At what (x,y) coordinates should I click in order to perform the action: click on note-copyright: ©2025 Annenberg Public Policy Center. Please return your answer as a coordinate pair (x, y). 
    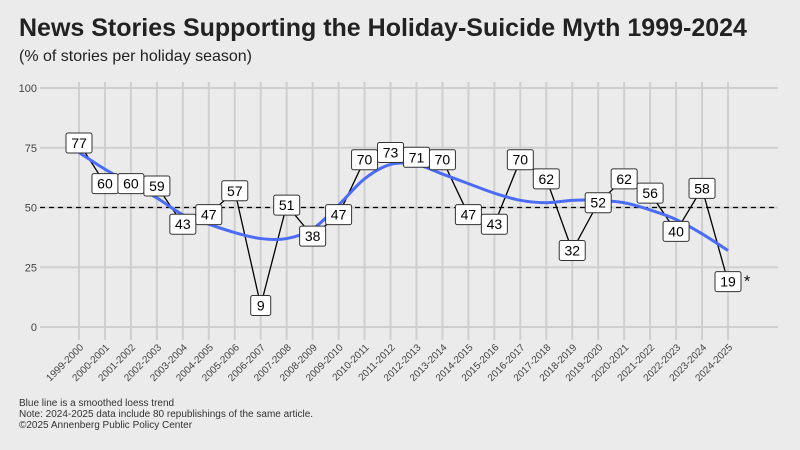
    Looking at the image, I should click on (106, 425).